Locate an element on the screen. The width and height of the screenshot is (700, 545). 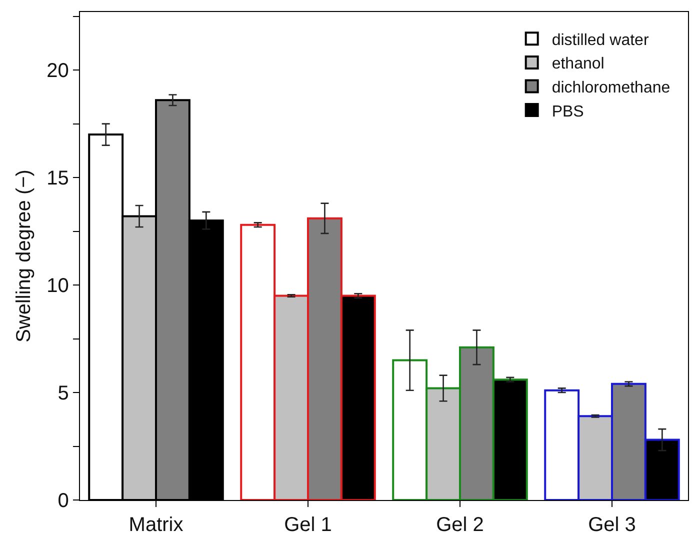
y-tick-label: 5 is located at coordinates (63, 393).